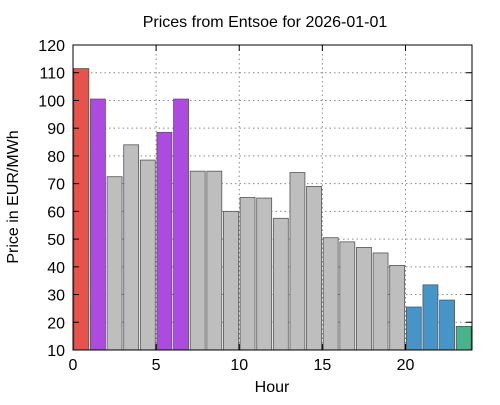  What do you see at coordinates (51, 46) in the screenshot?
I see `y-tick-label: 120` at bounding box center [51, 46].